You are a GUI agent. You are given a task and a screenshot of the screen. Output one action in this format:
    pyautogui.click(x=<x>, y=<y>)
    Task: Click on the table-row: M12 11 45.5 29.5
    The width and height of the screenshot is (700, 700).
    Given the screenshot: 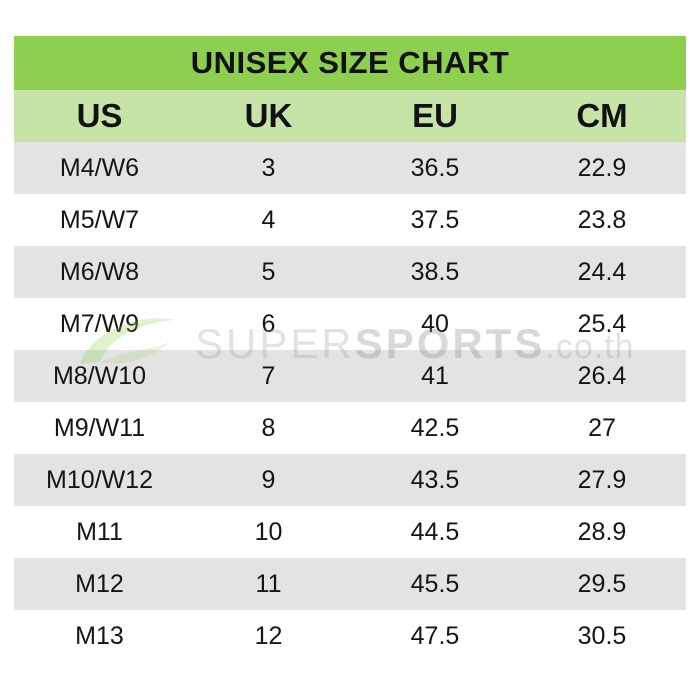 What is the action you would take?
    pyautogui.click(x=350, y=584)
    